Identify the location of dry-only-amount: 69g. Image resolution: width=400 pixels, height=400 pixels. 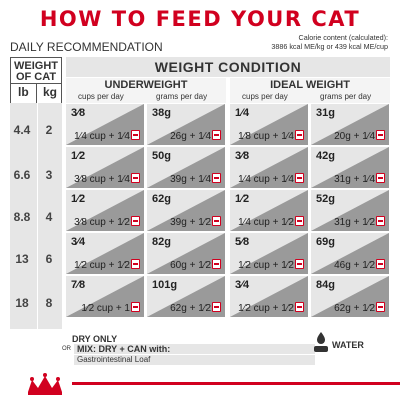
(325, 242).